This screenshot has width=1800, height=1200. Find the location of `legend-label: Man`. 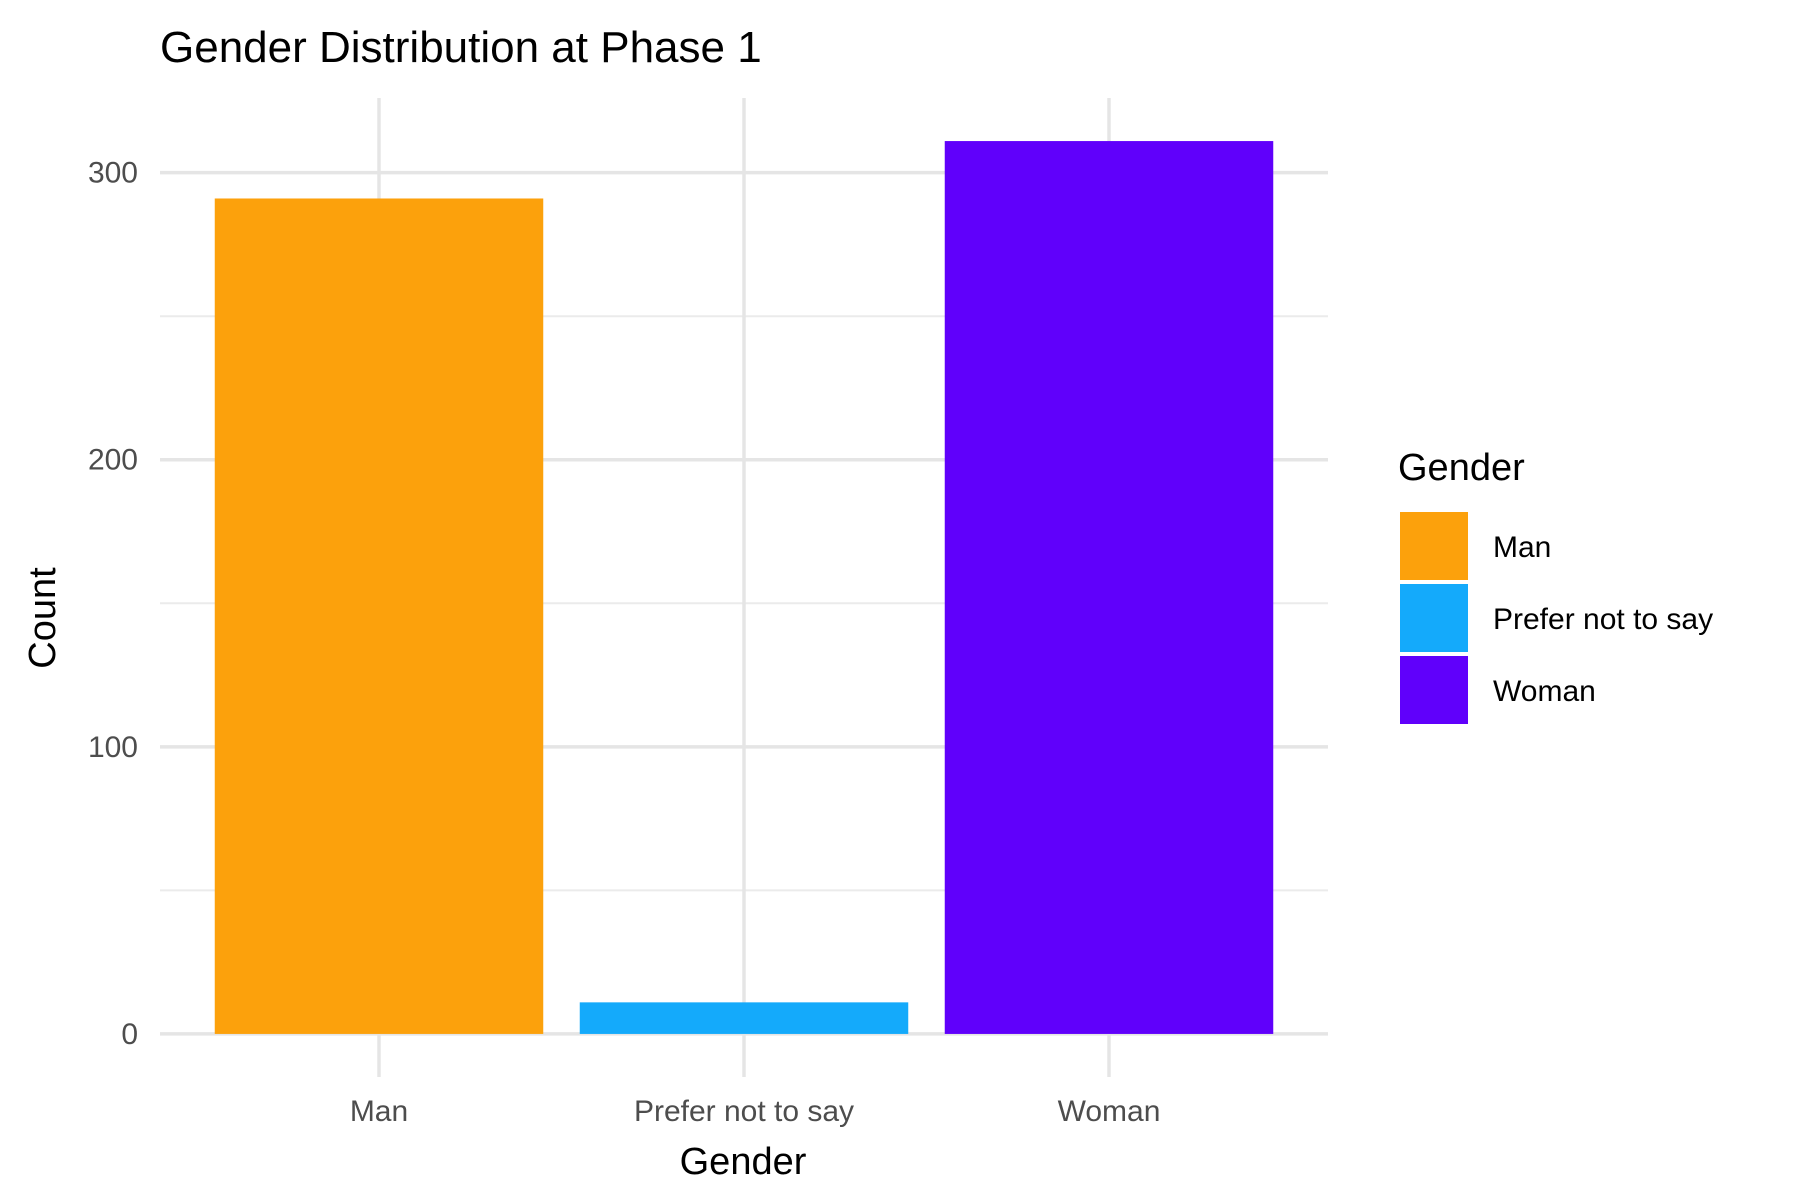

legend-label: Man is located at coordinates (1522, 547).